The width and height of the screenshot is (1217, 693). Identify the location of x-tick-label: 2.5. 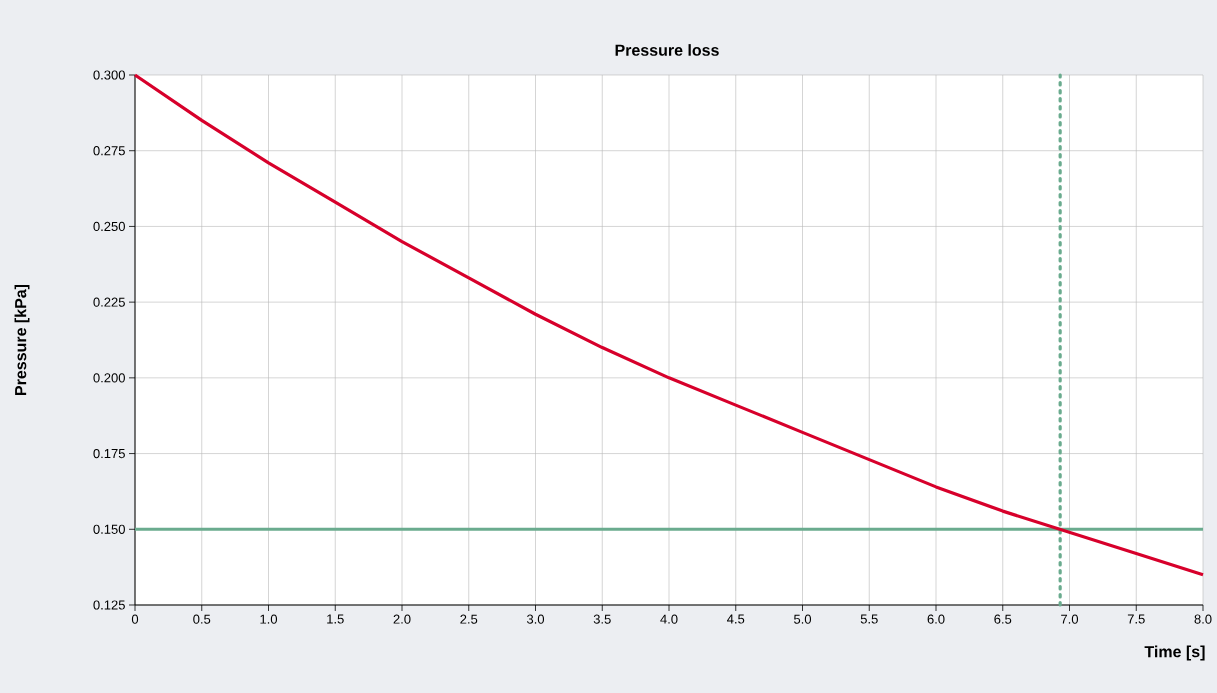
(469, 619).